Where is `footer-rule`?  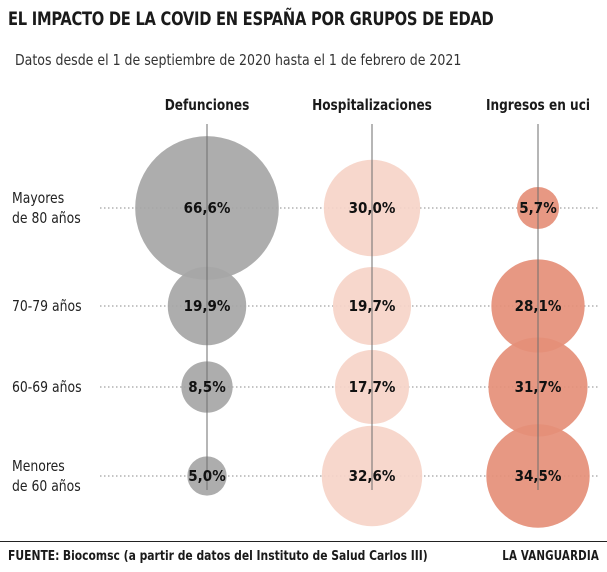
footer-rule is located at coordinates (303, 541).